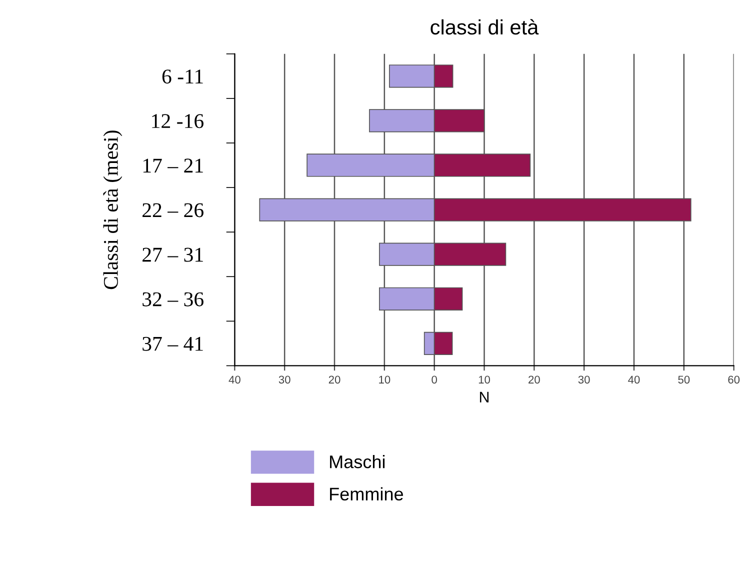 This screenshot has height=567, width=745. What do you see at coordinates (178, 121) in the screenshot?
I see `y-tick-label: 12 -16` at bounding box center [178, 121].